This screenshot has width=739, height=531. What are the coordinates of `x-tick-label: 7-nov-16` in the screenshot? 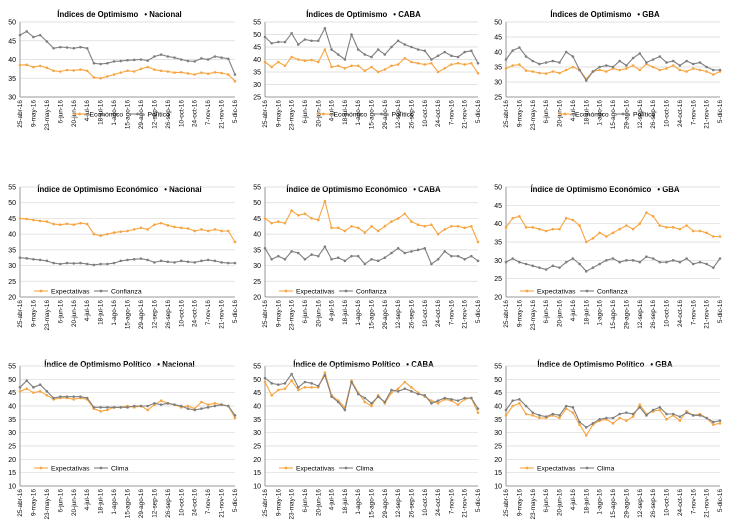 It's located at (208, 113).